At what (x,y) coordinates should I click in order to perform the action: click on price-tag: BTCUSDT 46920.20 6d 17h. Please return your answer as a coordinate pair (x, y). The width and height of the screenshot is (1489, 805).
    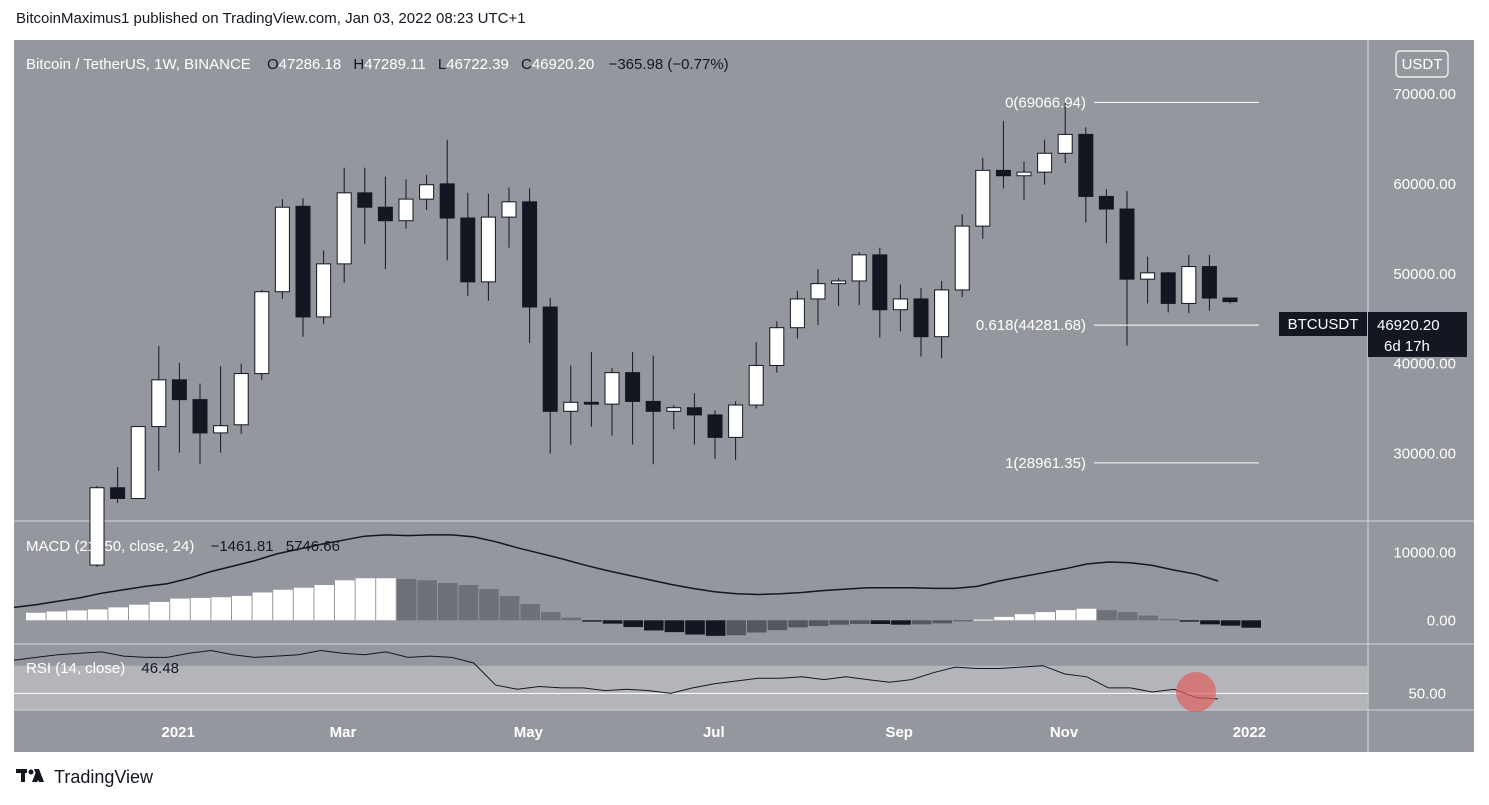
    Looking at the image, I should click on (1373, 334).